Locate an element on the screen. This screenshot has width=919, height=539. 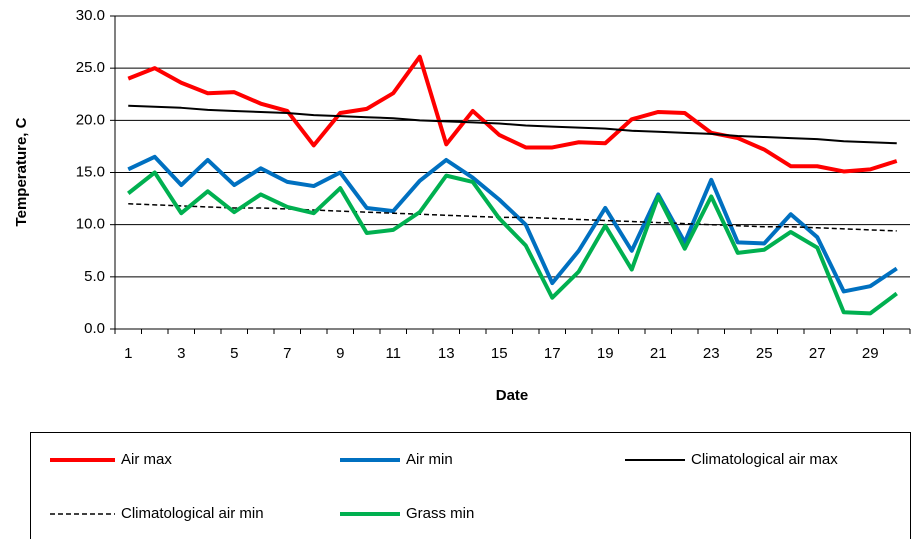
legend-label: Air min is located at coordinates (429, 459).